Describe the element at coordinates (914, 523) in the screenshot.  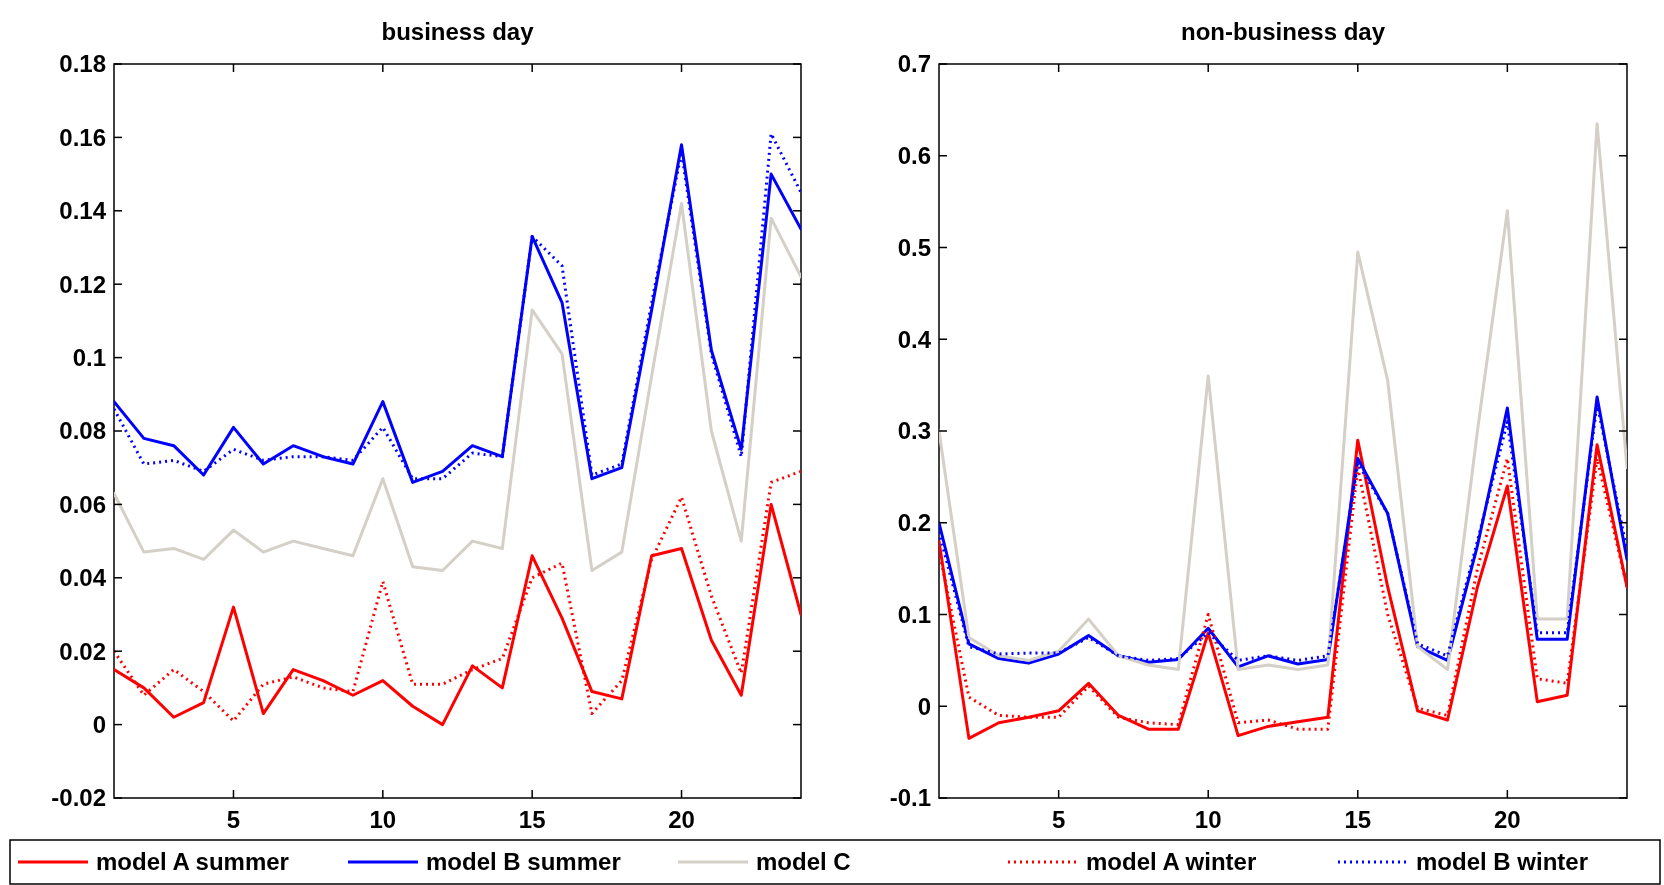
I see `y-tick-label: 0.2` at that location.